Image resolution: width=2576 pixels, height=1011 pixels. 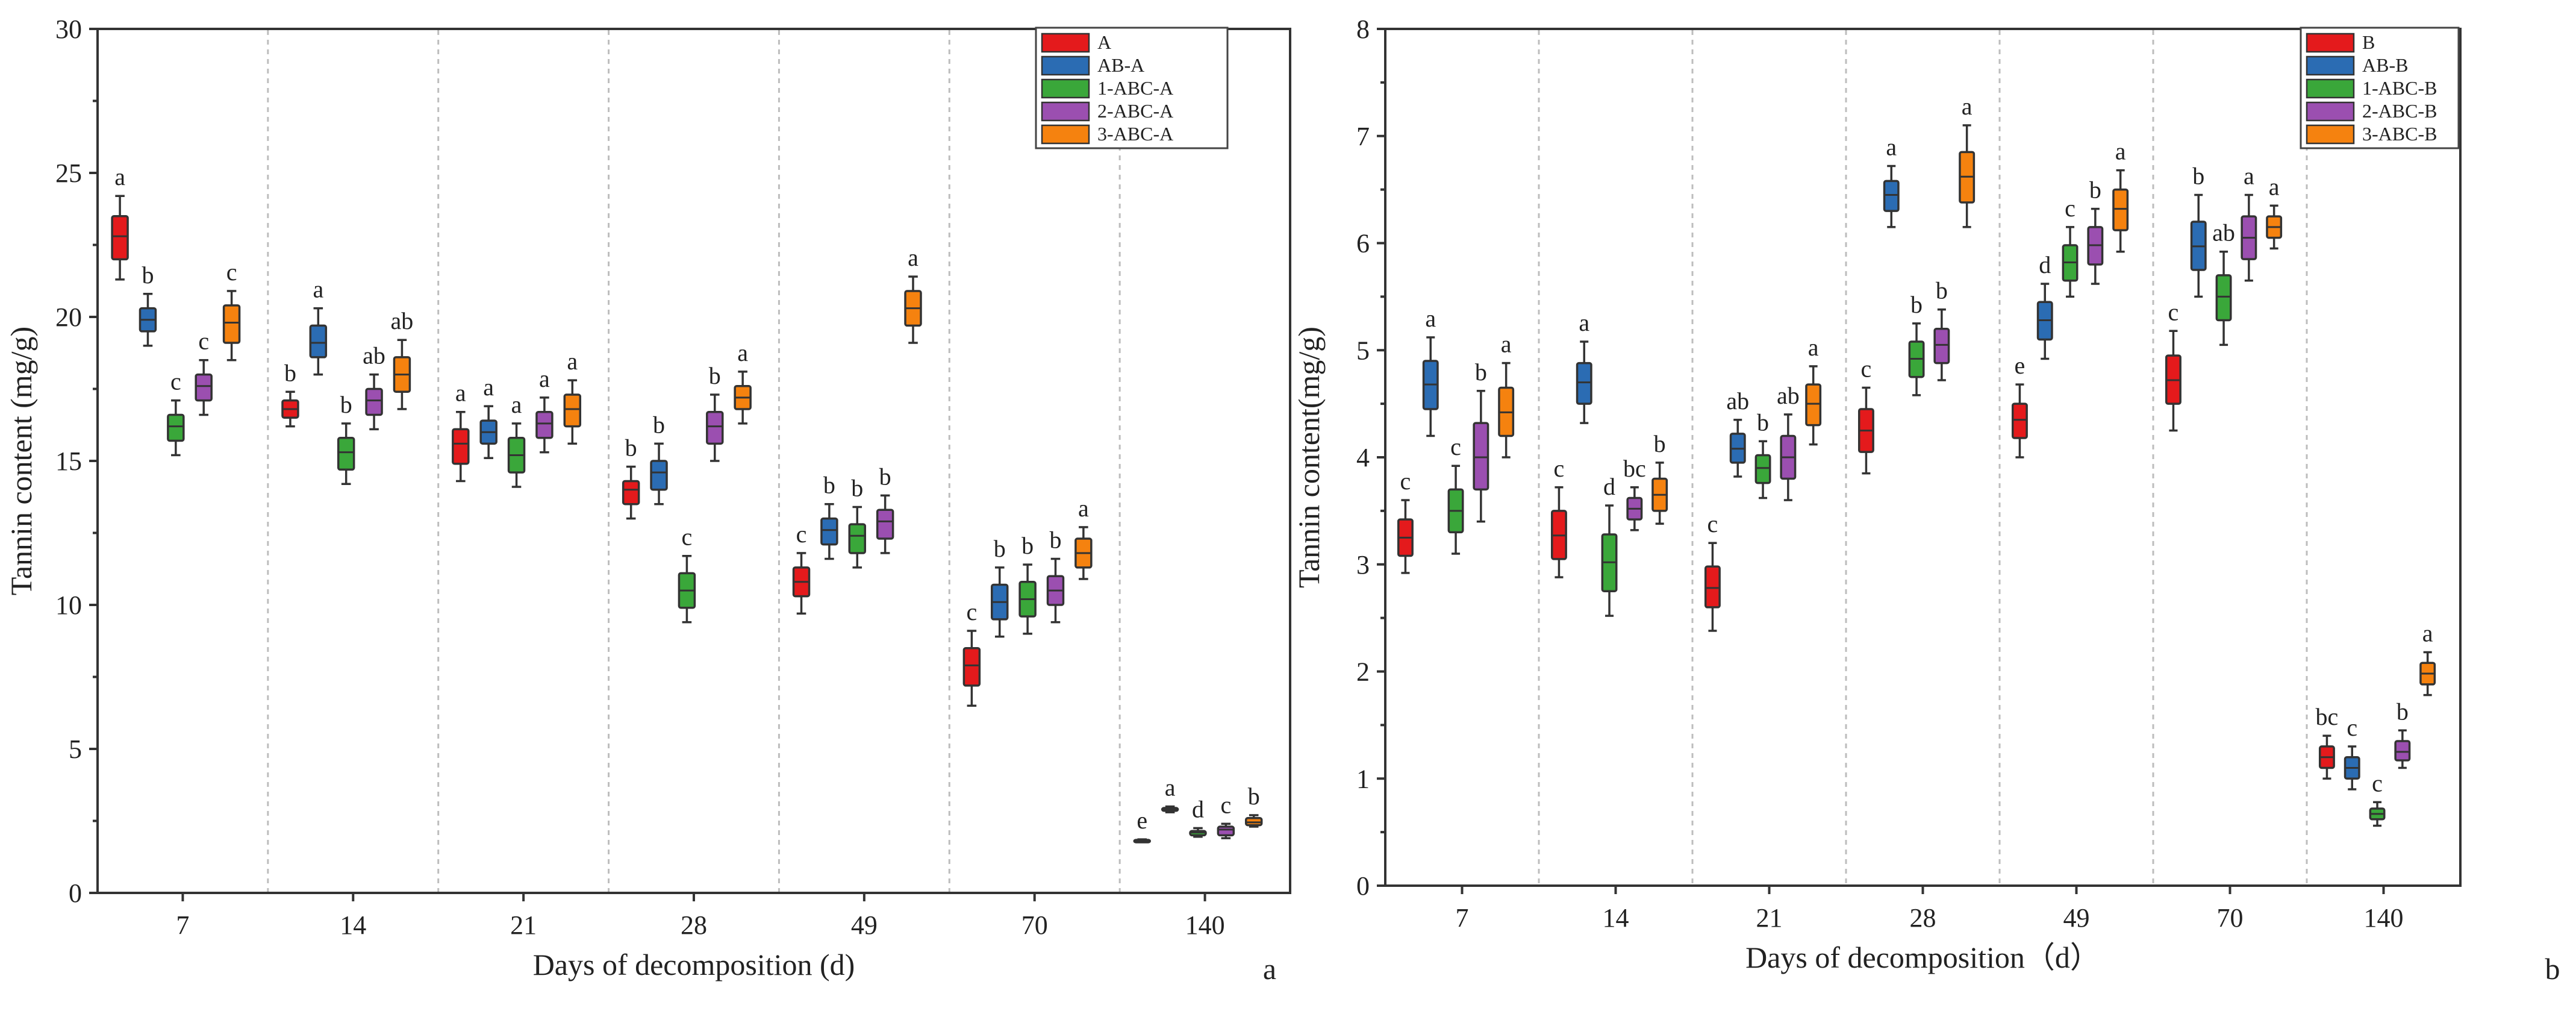 I want to click on box-2-ABC-B-28: b, so click(x=1941, y=329).